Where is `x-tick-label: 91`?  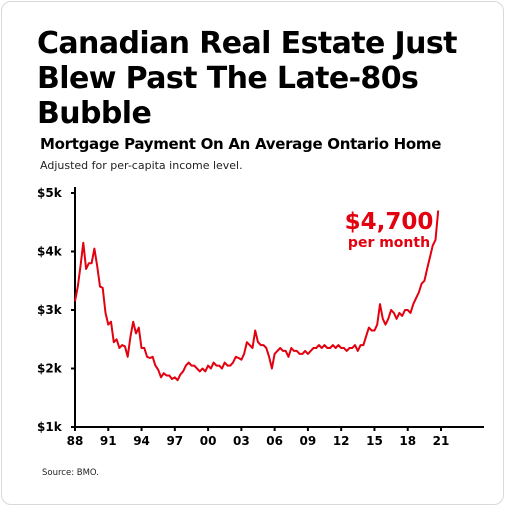 x-tick-label: 91 is located at coordinates (108, 441).